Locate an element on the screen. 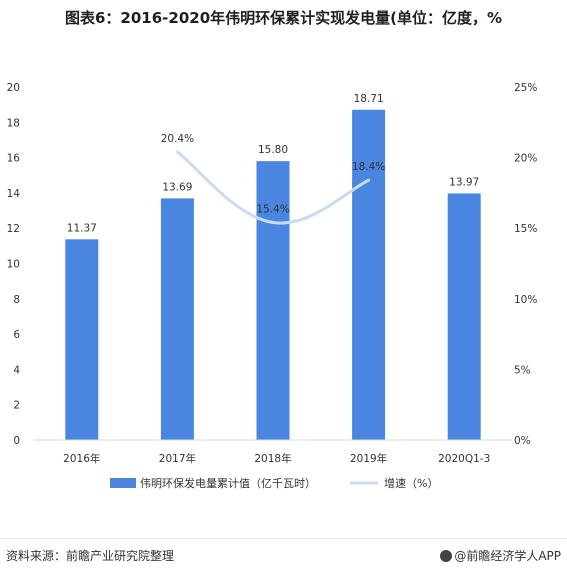 Image resolution: width=567 pixels, height=575 pixels. y-right-tick-label: 10% is located at coordinates (525, 300).